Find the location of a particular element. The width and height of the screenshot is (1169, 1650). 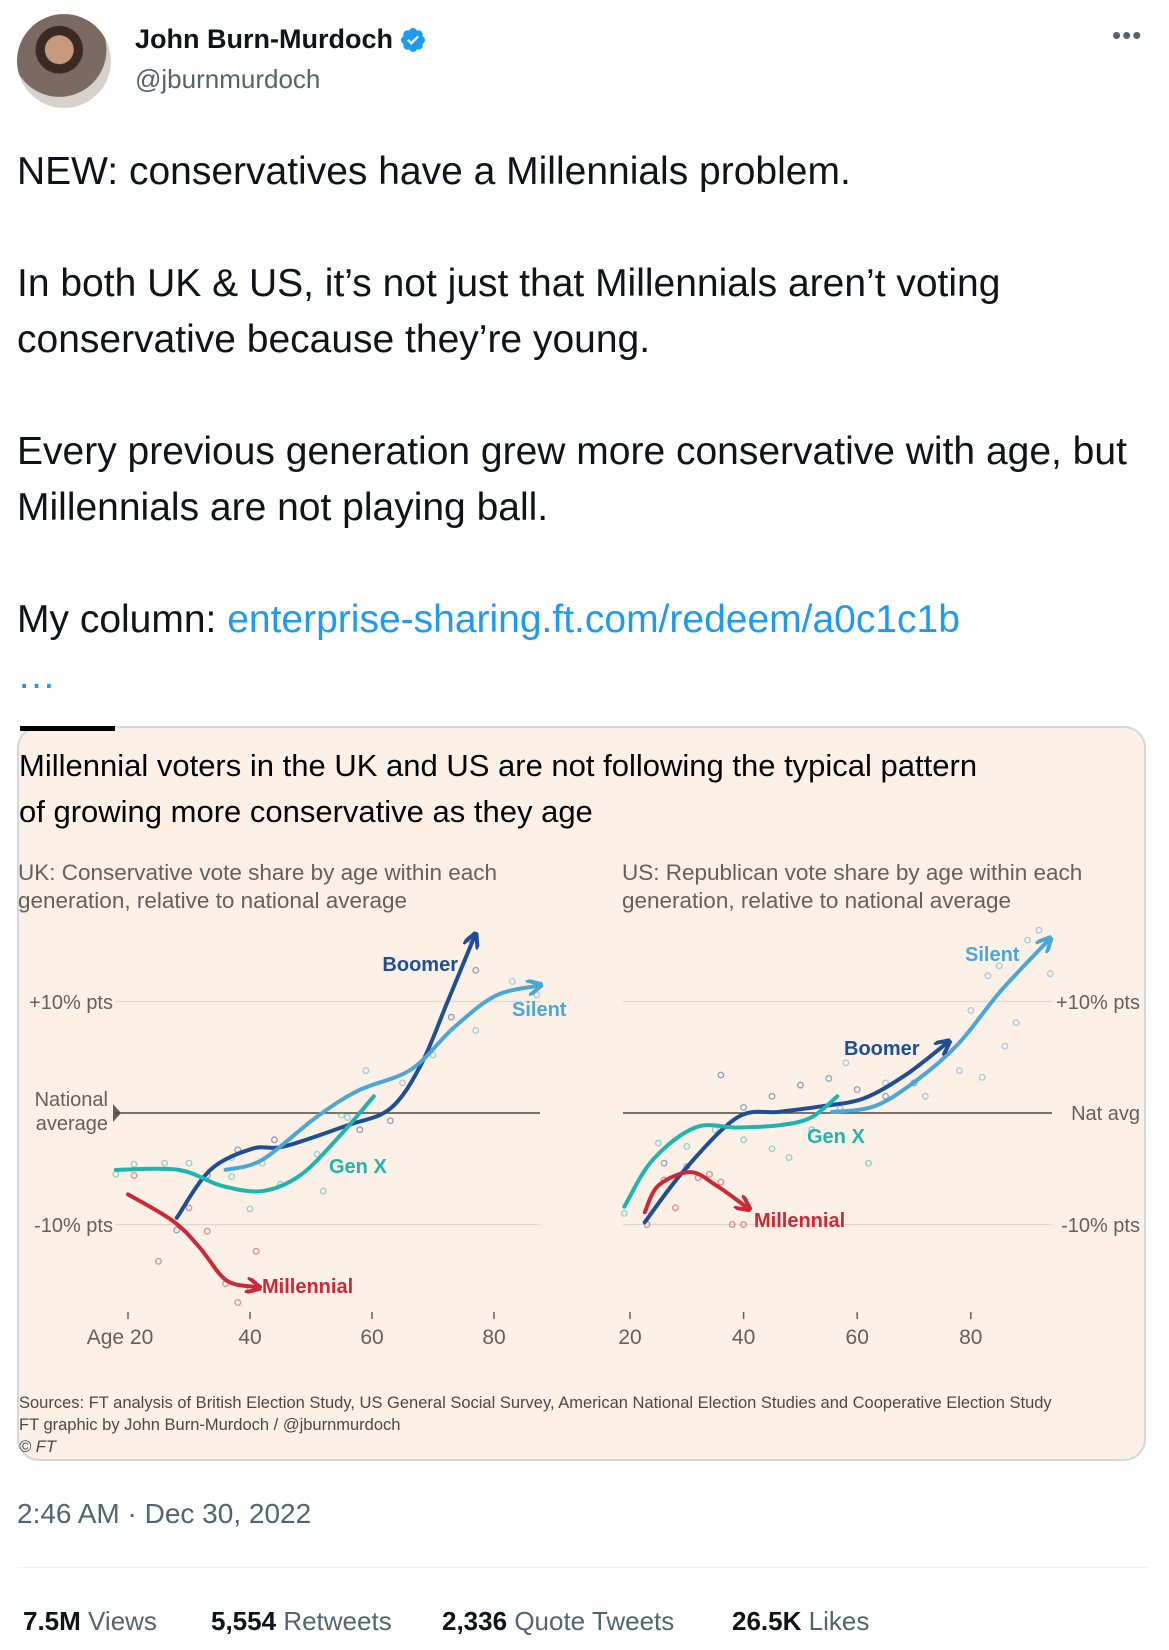

us-ytick-minus10: -10% pts is located at coordinates (1100, 1226).